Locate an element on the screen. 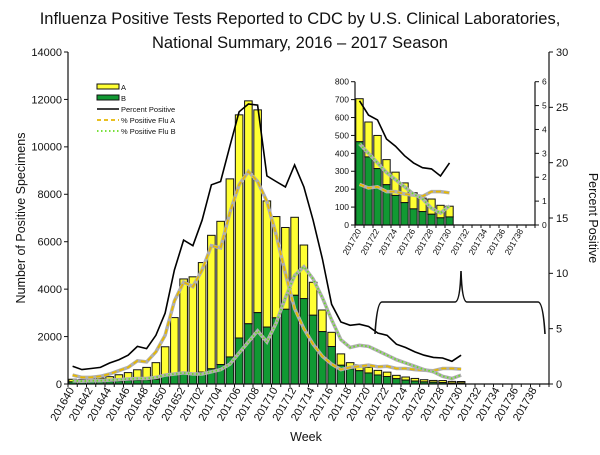 Image resolution: width=600 pixels, height=455 pixels. inset-y-tick-label: 0 is located at coordinates (346, 225).